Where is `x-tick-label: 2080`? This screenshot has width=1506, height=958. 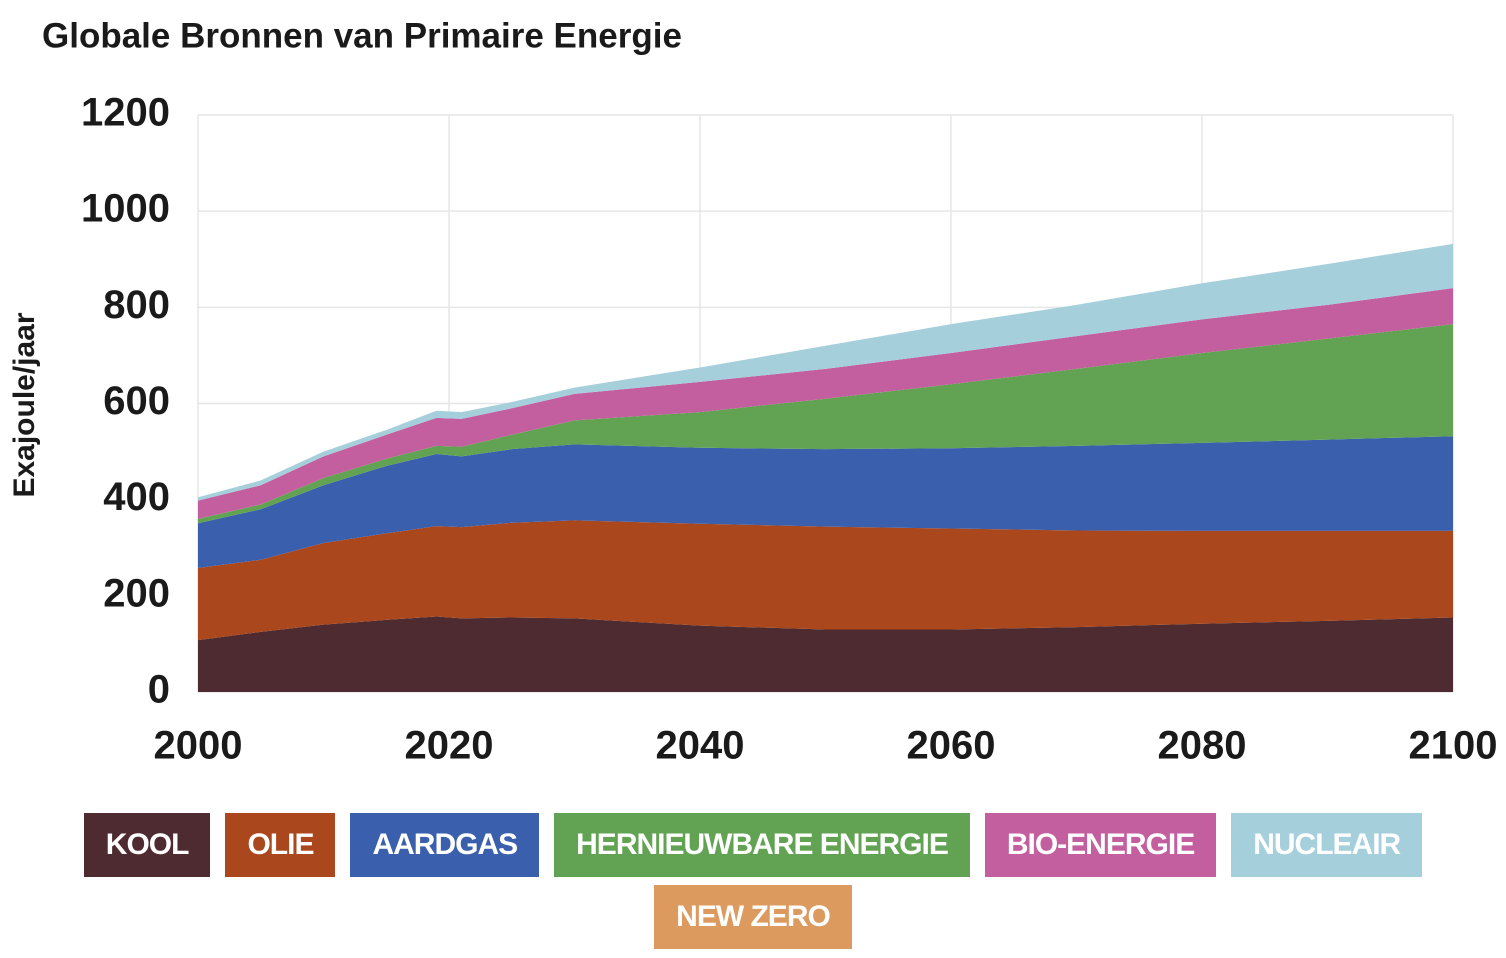 x-tick-label: 2080 is located at coordinates (1202, 746).